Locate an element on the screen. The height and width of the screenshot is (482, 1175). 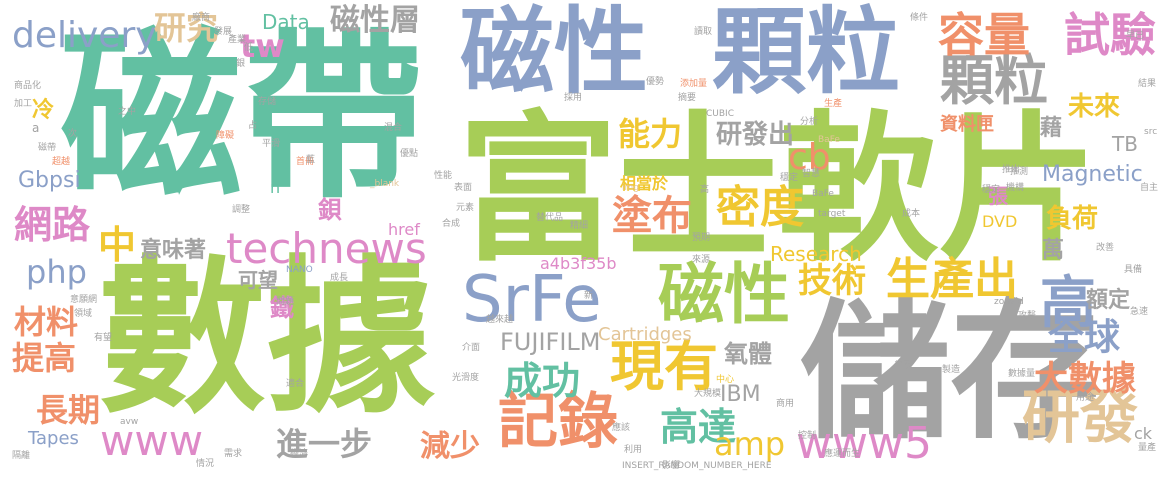
word-cloud-term: 製造 is located at coordinates (951, 370).